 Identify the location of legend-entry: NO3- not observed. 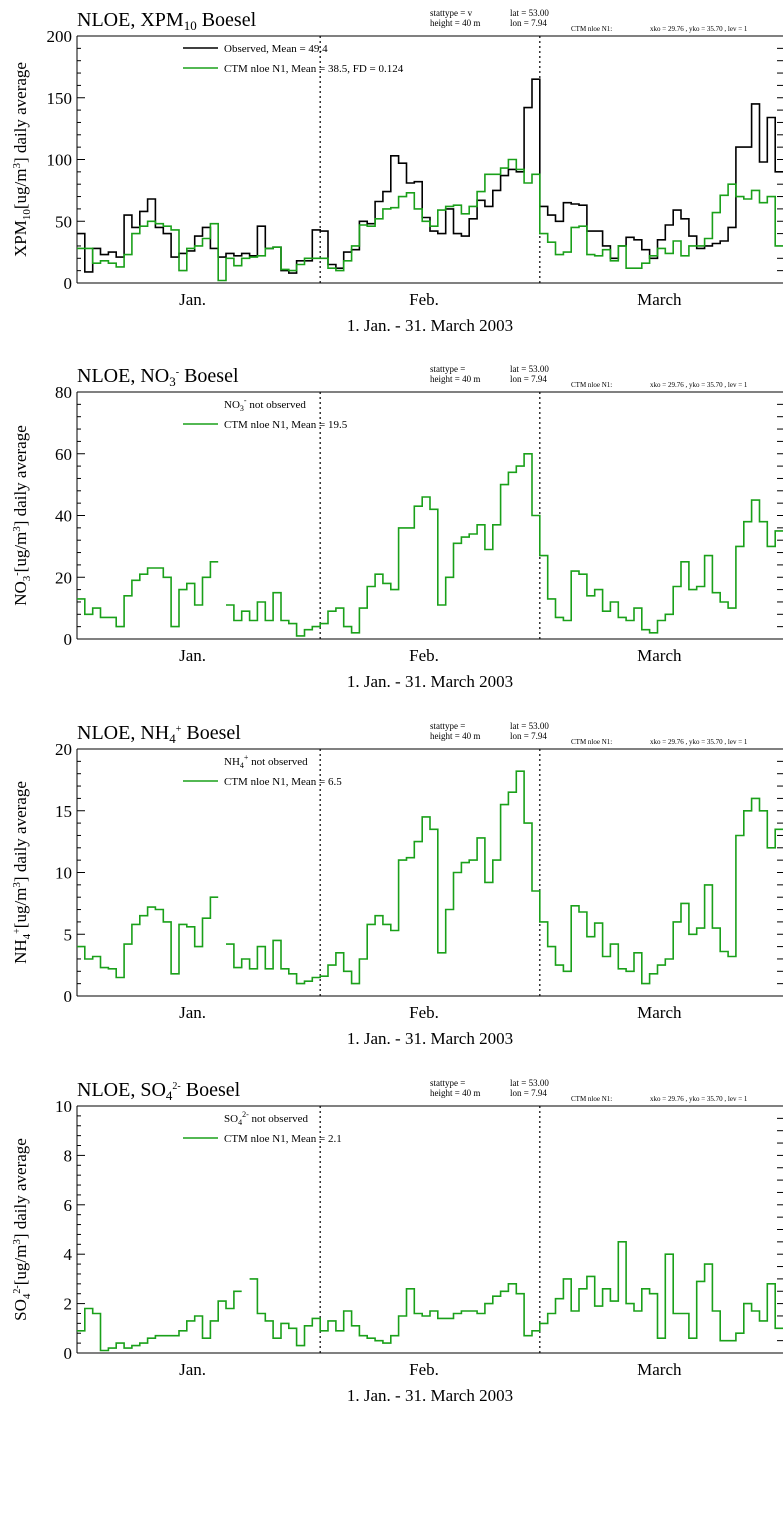
(265, 404).